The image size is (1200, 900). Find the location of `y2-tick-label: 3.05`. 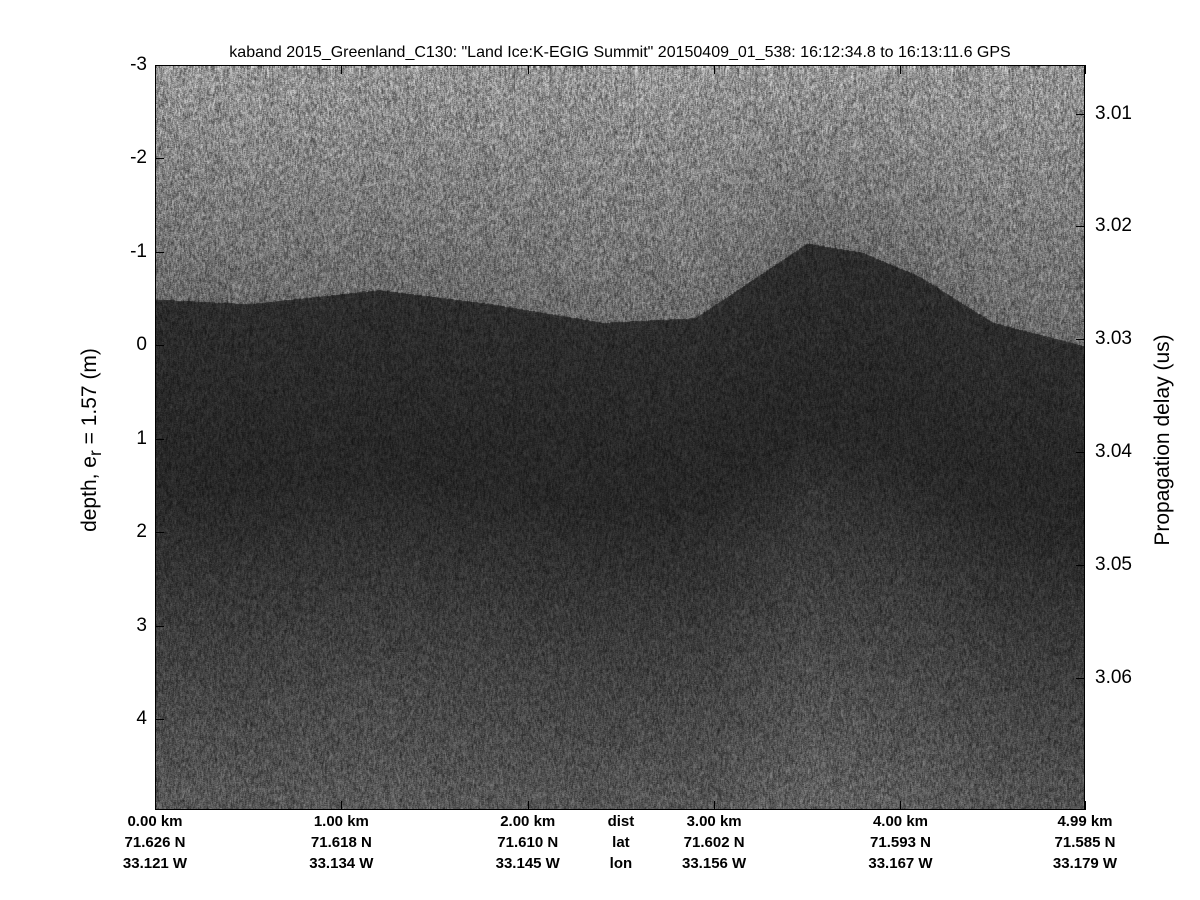

y2-tick-label: 3.05 is located at coordinates (1113, 565).